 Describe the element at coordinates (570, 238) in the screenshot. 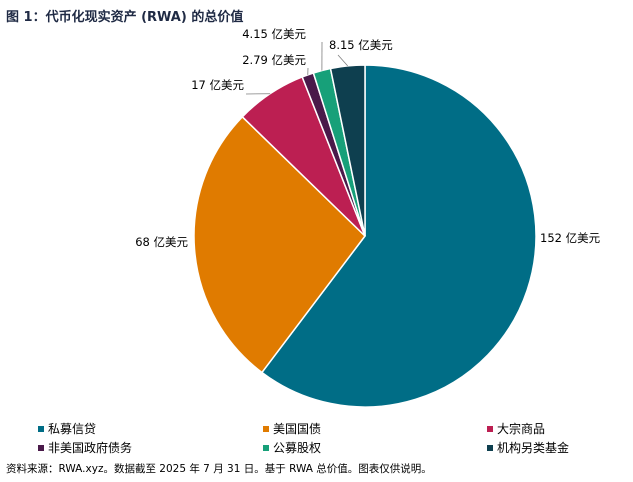

I see `data-label-0: 152 亿美元` at that location.